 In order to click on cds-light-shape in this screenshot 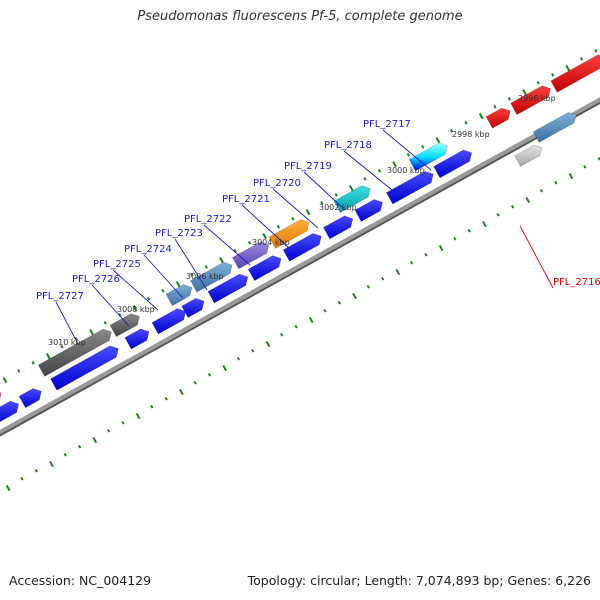, I will do `click(528, 155)`.